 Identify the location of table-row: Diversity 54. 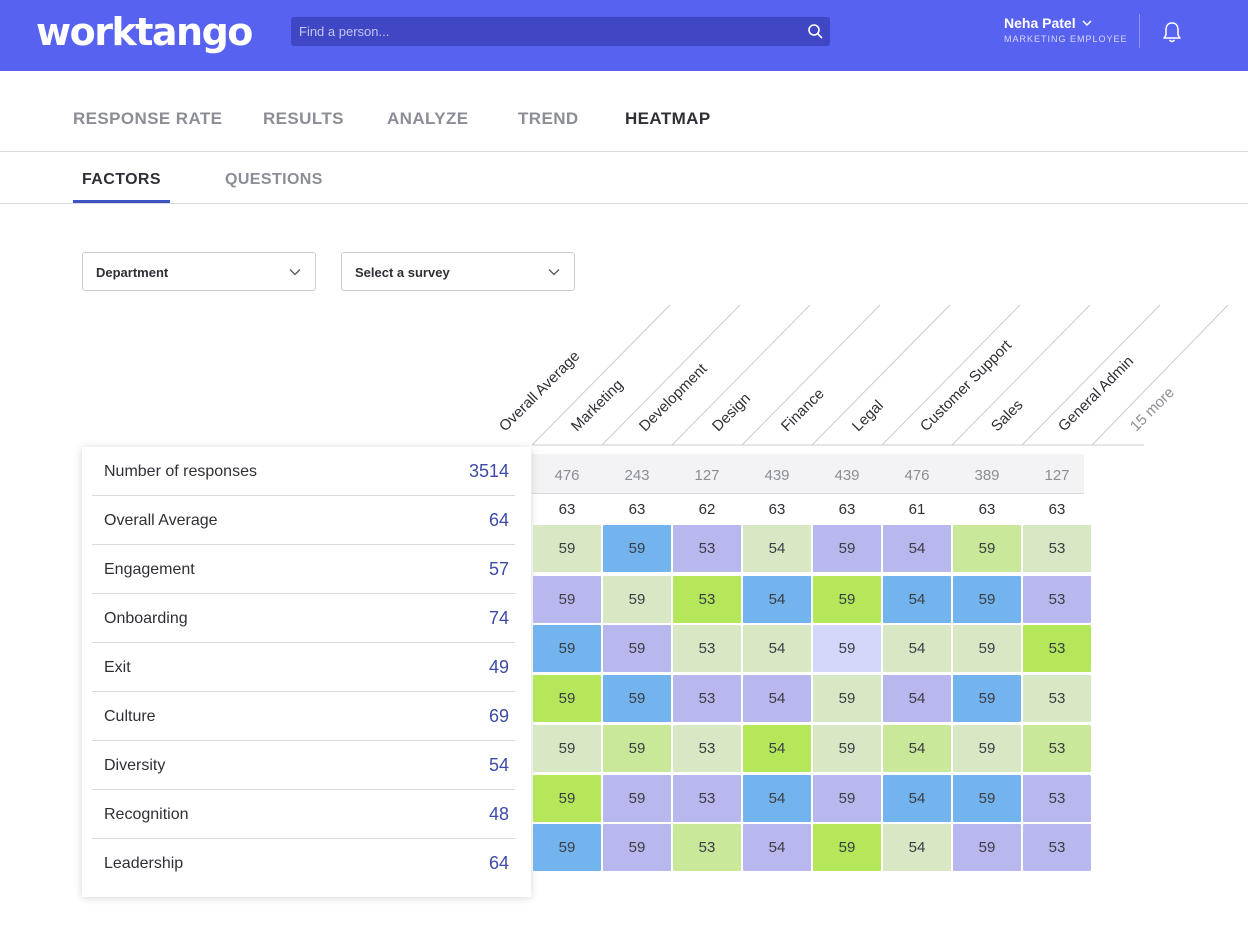
(303, 765).